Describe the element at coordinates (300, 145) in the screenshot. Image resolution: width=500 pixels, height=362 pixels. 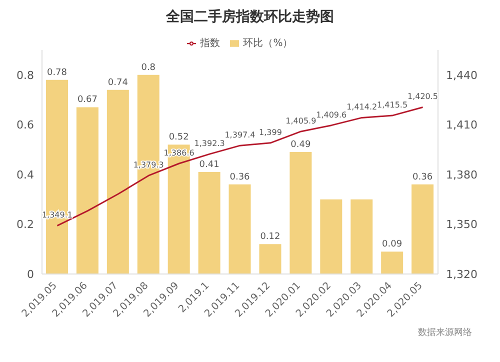
I see `data-label: 0.49` at that location.